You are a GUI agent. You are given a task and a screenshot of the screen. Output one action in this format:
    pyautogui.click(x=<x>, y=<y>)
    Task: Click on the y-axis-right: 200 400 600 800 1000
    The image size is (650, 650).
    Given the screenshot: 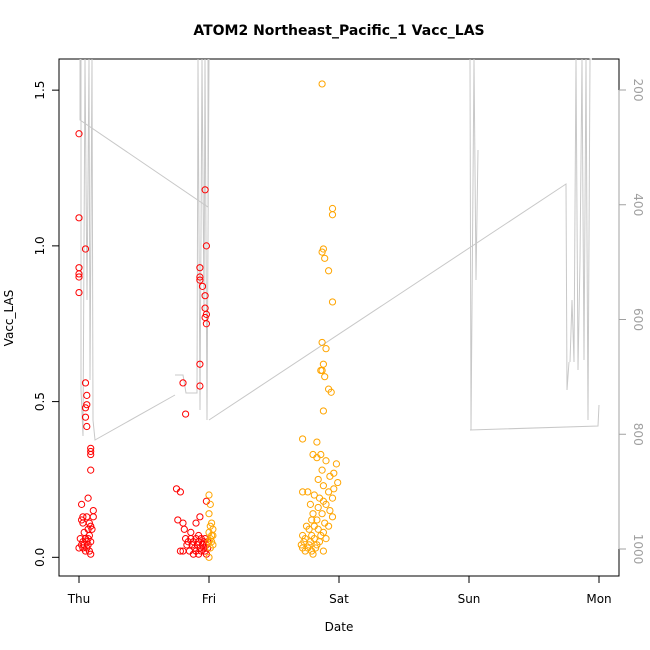 What is the action you would take?
    pyautogui.click(x=631, y=322)
    